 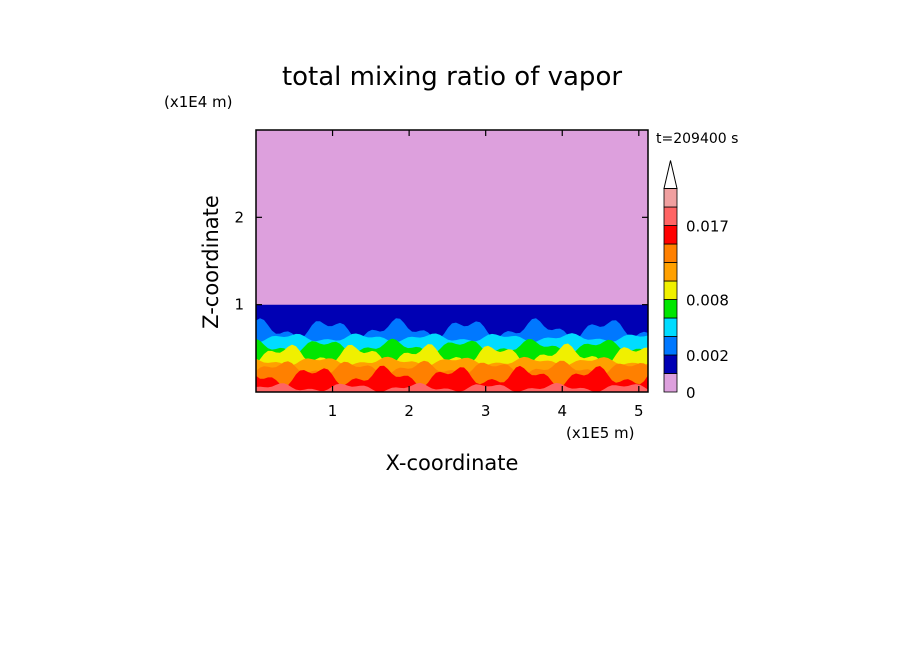 I want to click on x-tick-label: 4, so click(x=562, y=411).